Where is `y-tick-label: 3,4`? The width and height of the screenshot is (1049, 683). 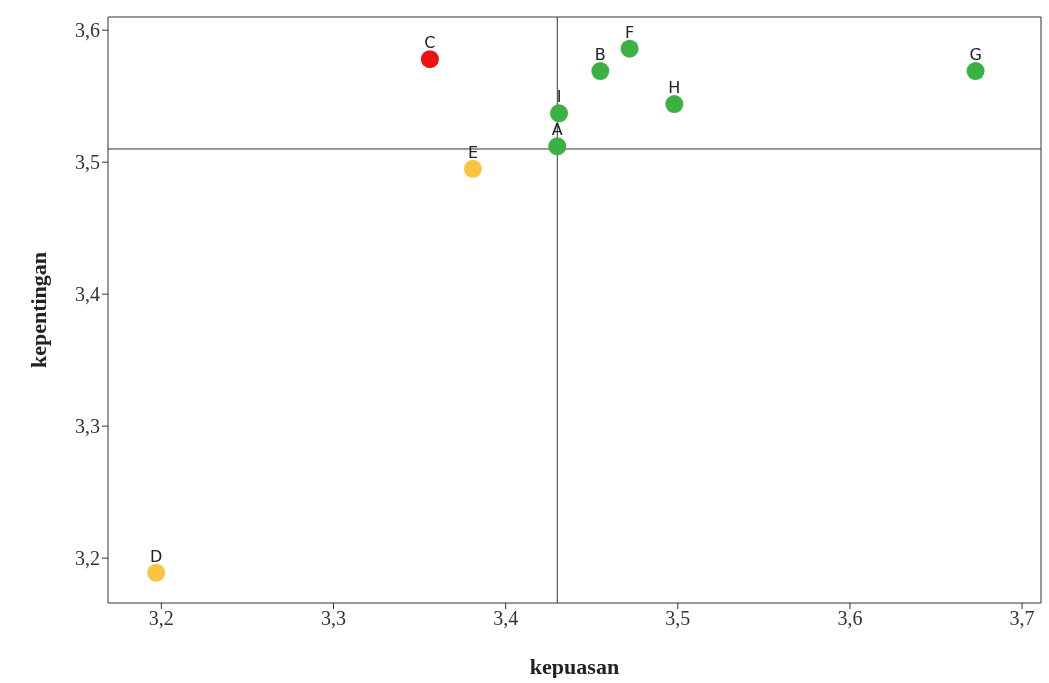 y-tick-label: 3,4 is located at coordinates (87, 294).